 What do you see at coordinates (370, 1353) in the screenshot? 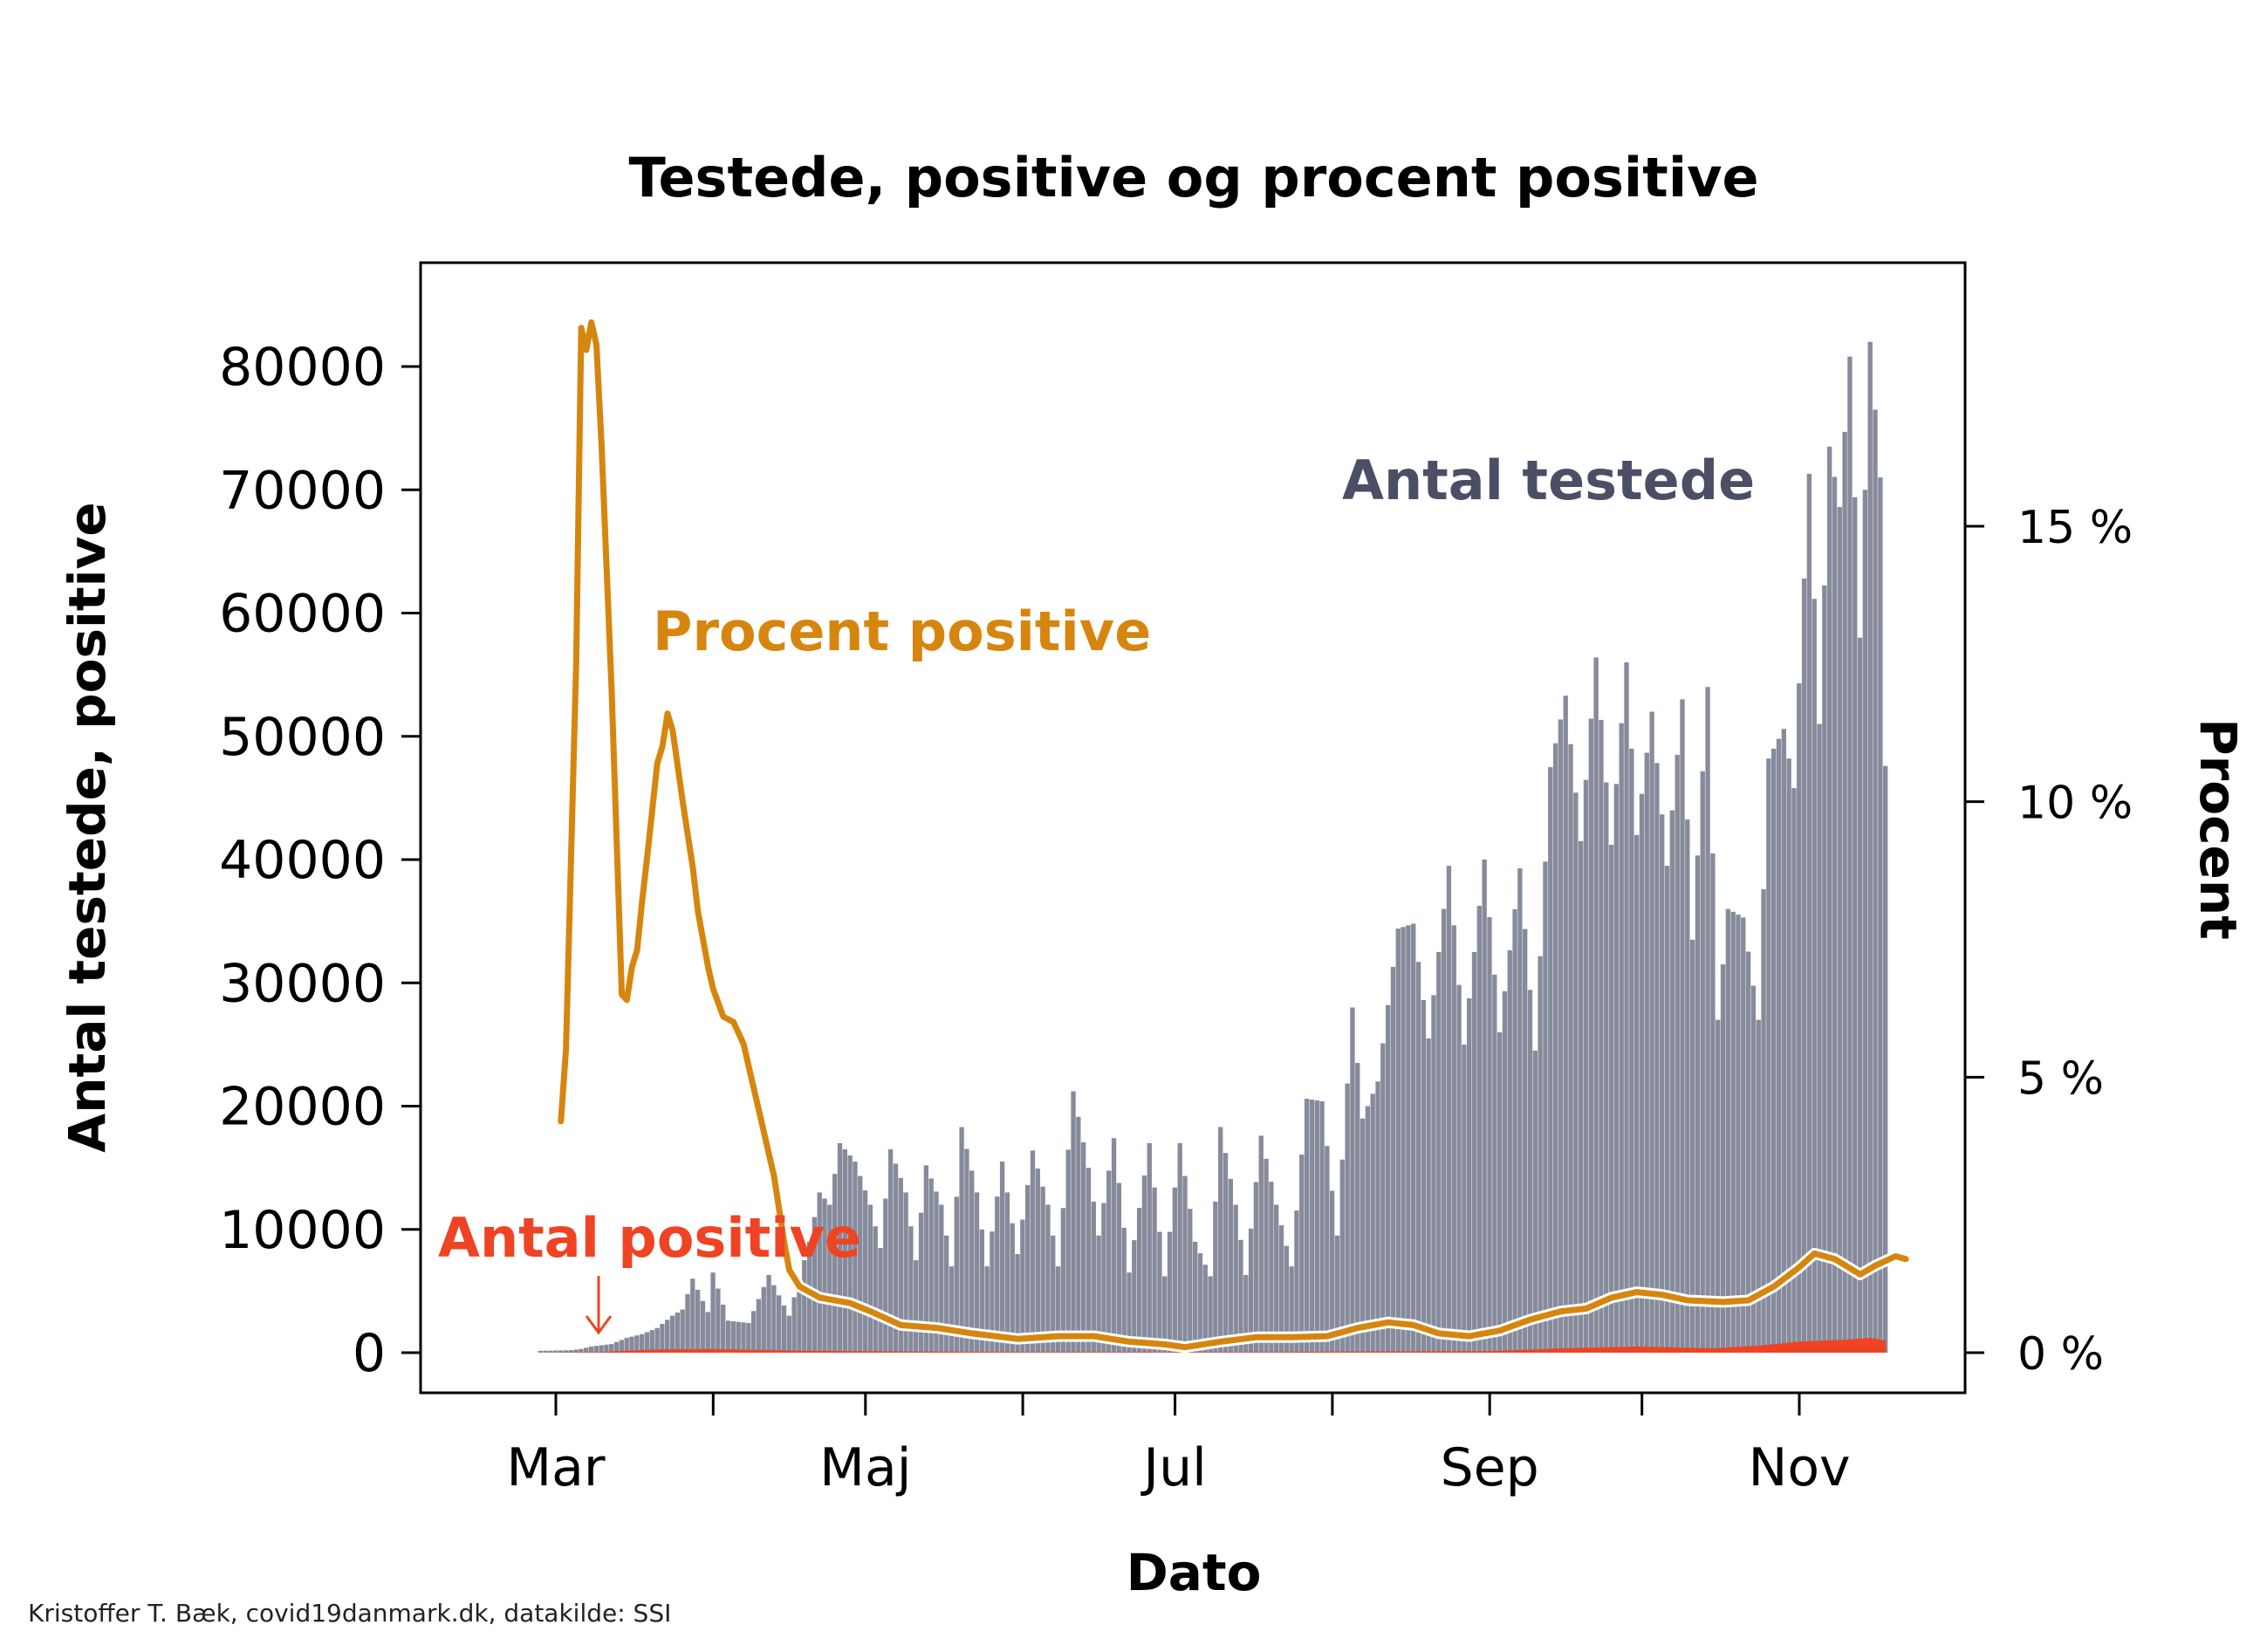
I see `y-tick-label: 0` at bounding box center [370, 1353].